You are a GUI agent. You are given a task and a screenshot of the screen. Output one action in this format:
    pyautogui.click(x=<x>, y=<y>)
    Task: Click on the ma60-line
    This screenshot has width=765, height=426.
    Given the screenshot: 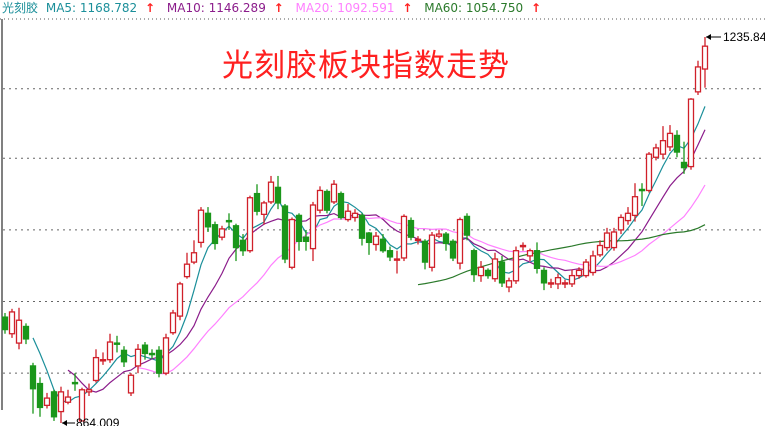 What is the action you would take?
    pyautogui.click(x=561, y=255)
    